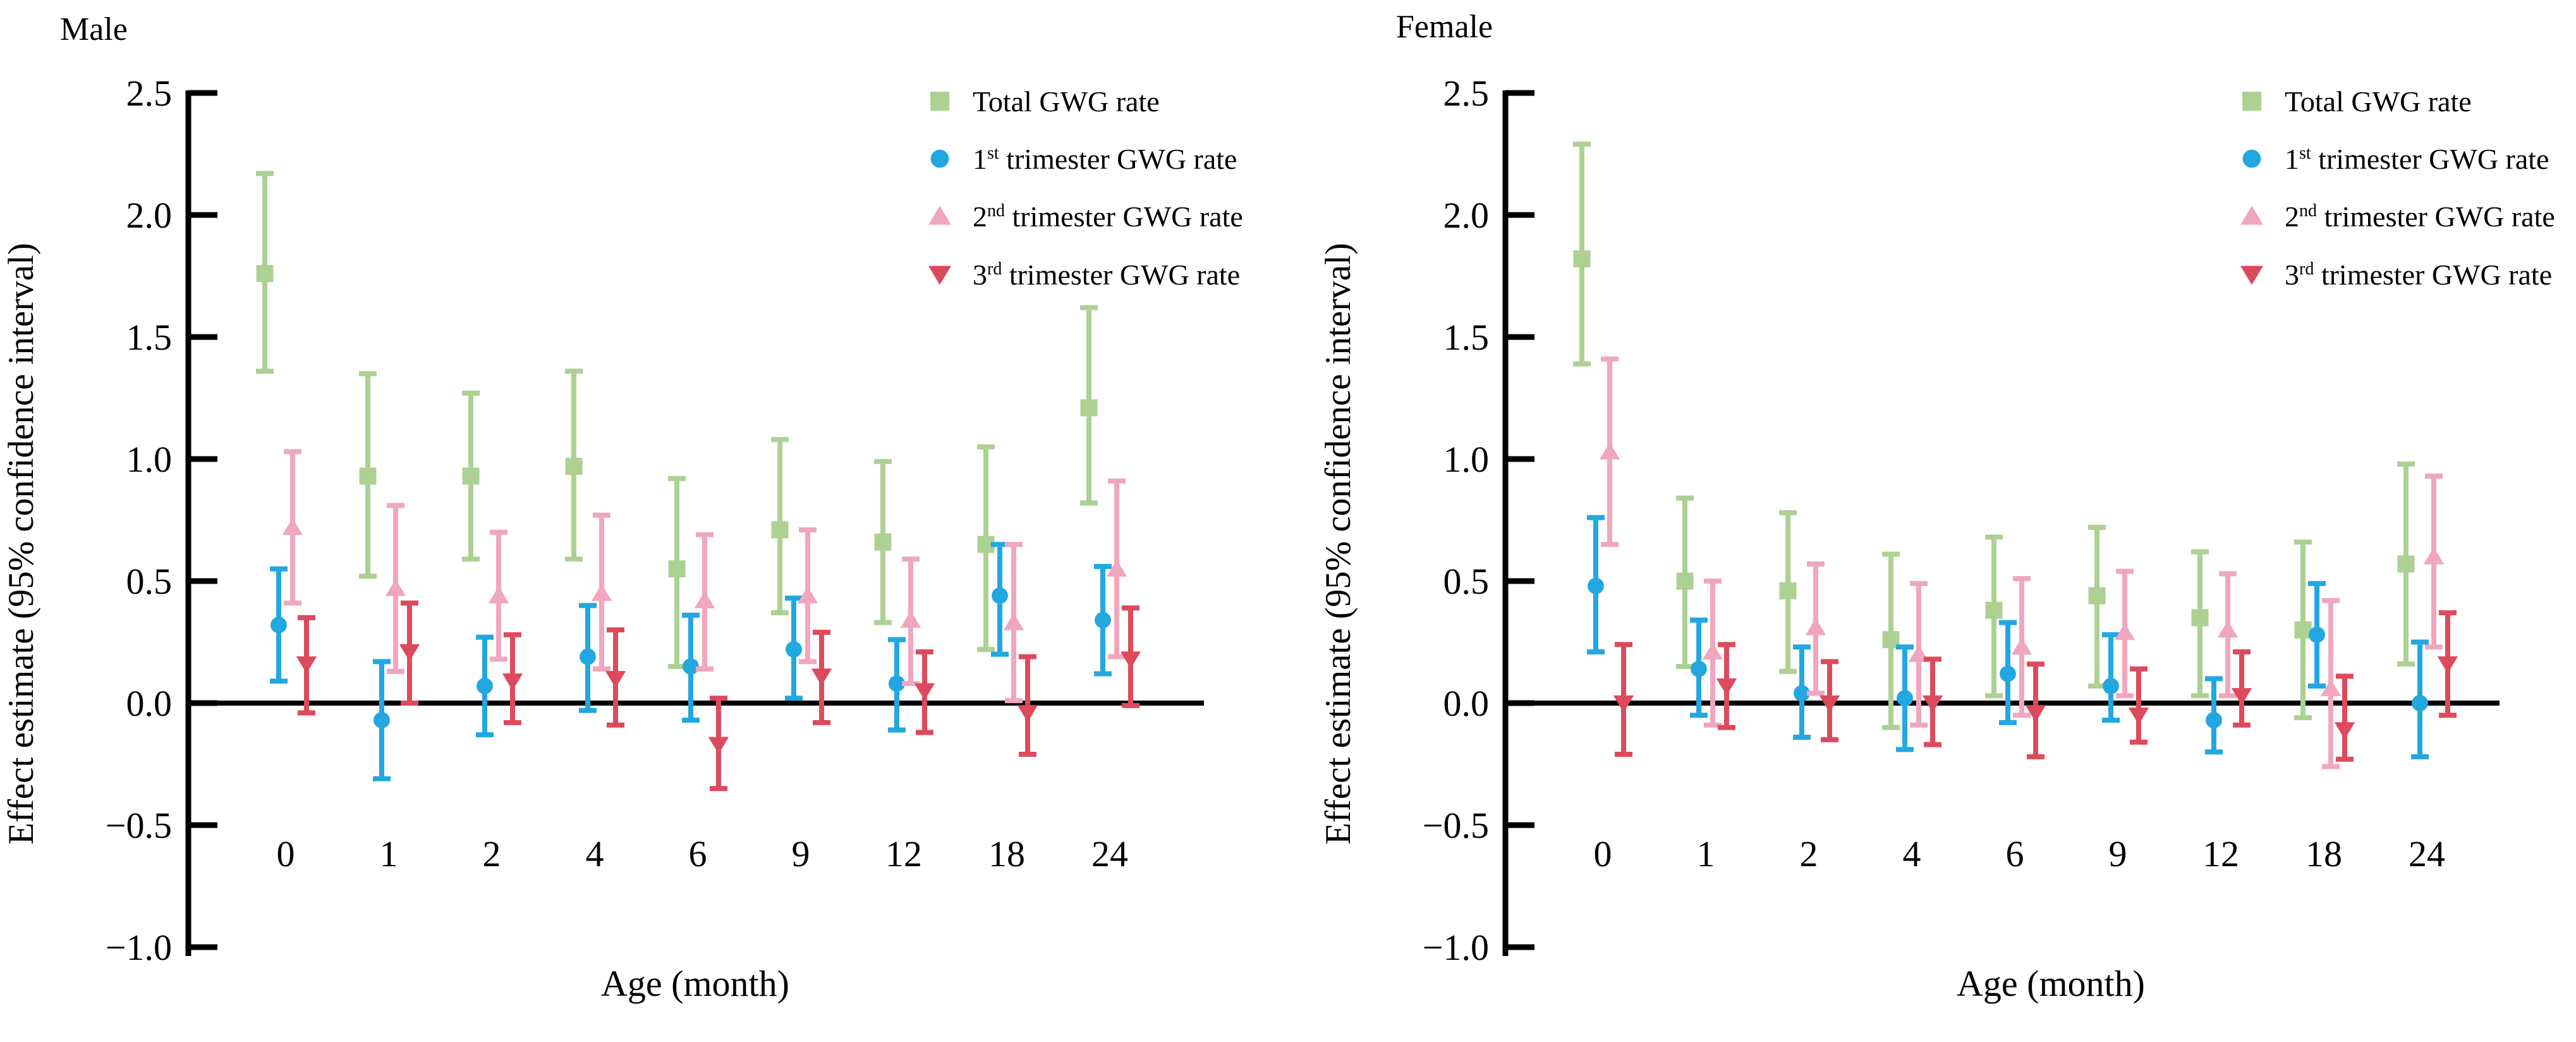 This screenshot has width=2576, height=1042. I want to click on chart-title-male: Male, so click(94, 29).